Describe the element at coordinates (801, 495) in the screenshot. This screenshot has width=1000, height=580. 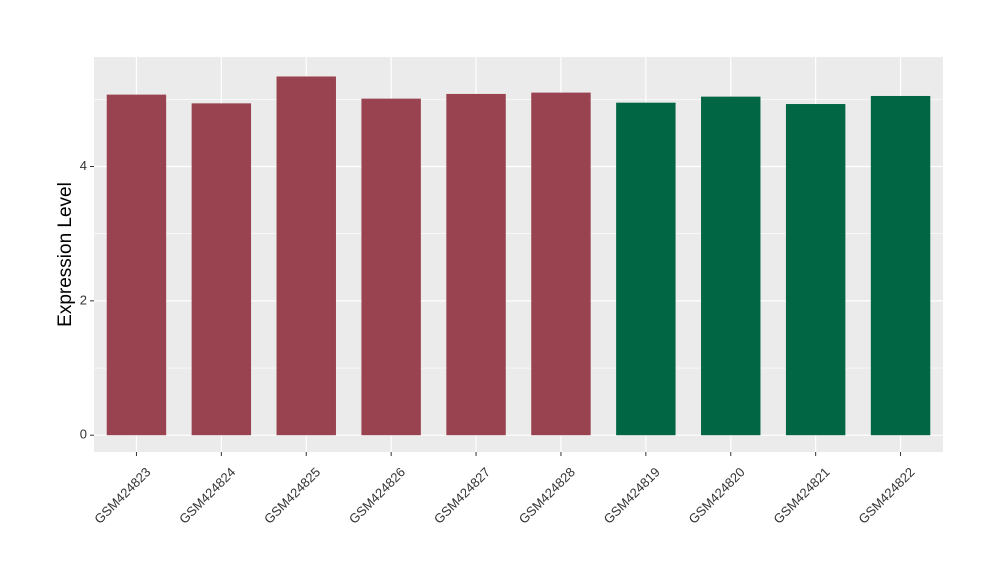
I see `x-tick-label: GSM424821` at that location.